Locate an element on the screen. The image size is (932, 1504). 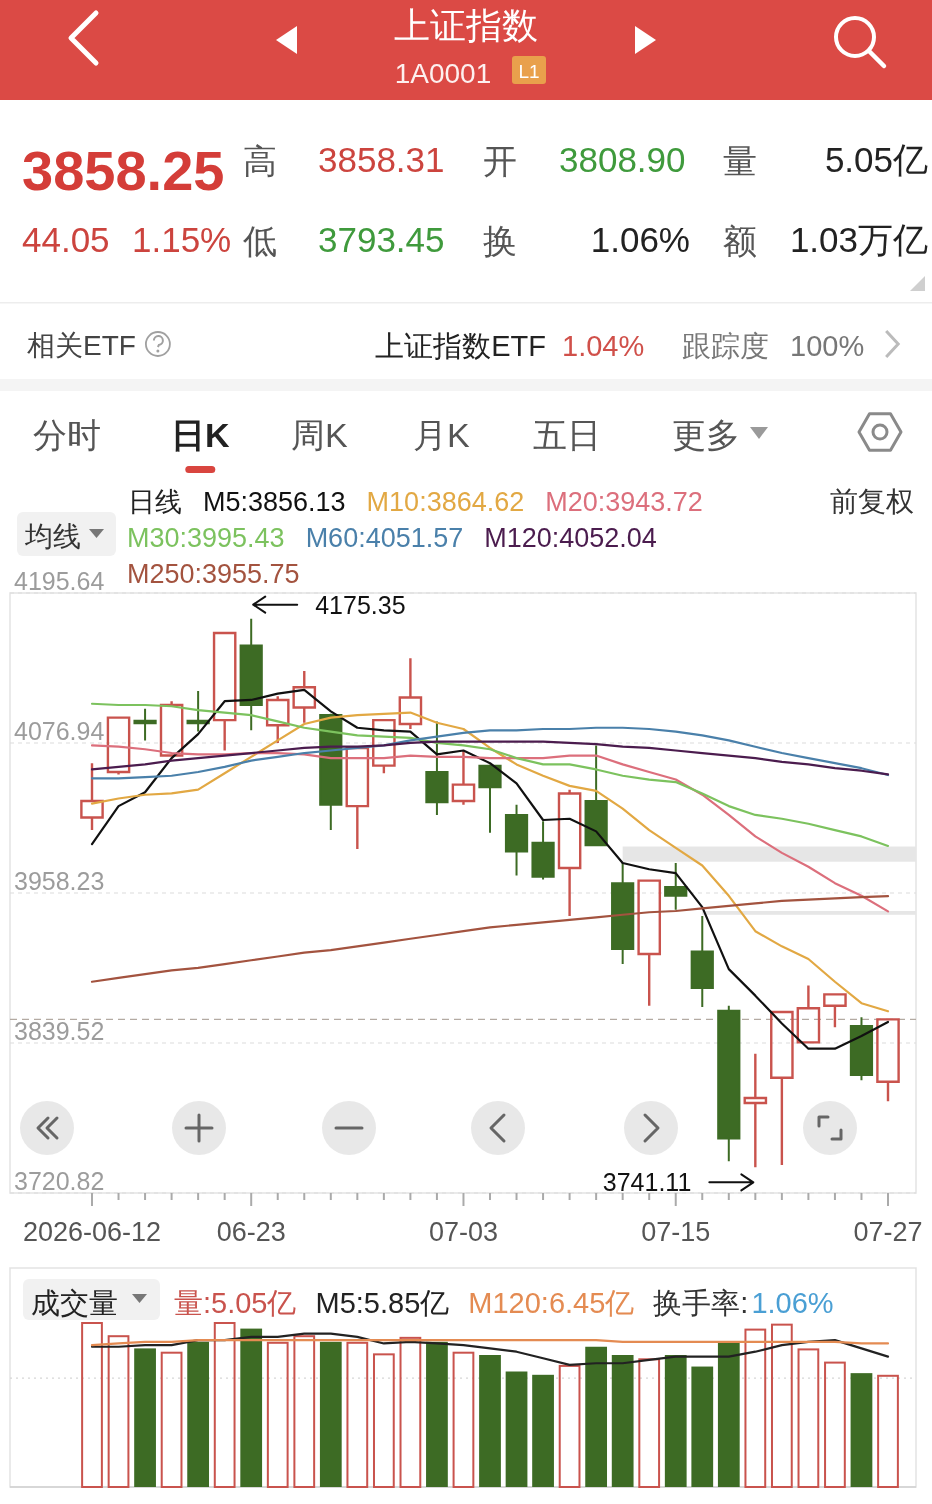
series-label: M120:6.45亿 is located at coordinates (551, 1303).